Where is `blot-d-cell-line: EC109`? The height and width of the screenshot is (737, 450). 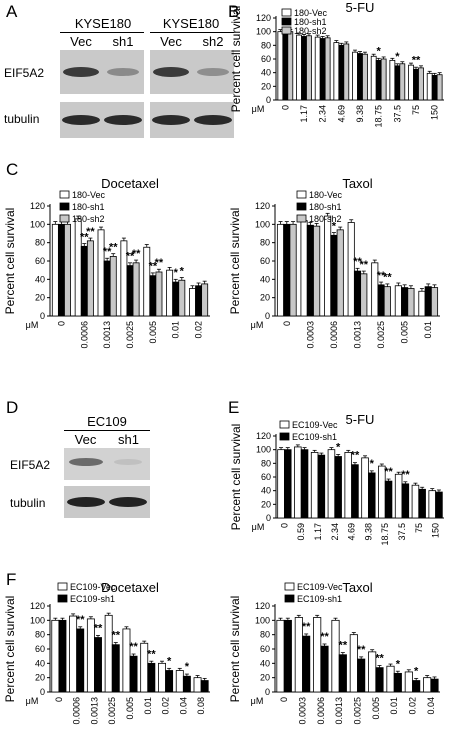
blot-d-cell-line: EC109 is located at coordinates (107, 421).